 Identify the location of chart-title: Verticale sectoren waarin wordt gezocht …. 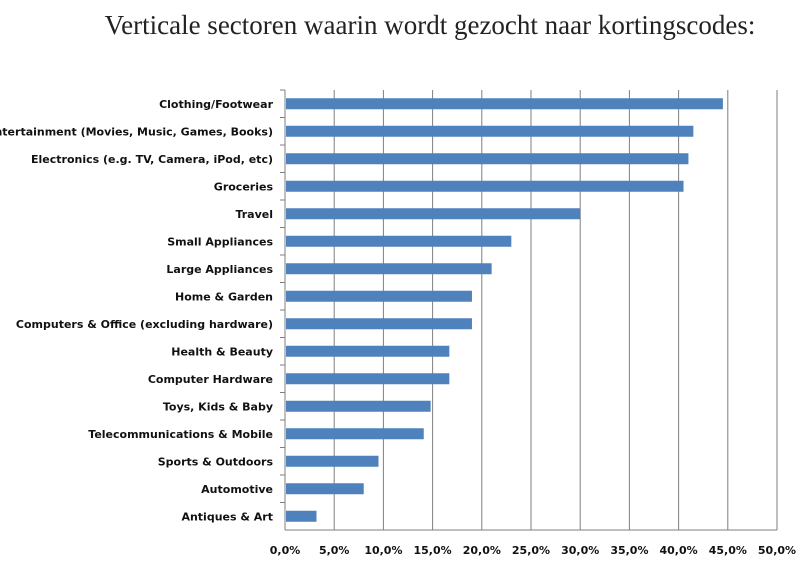
(430, 25).